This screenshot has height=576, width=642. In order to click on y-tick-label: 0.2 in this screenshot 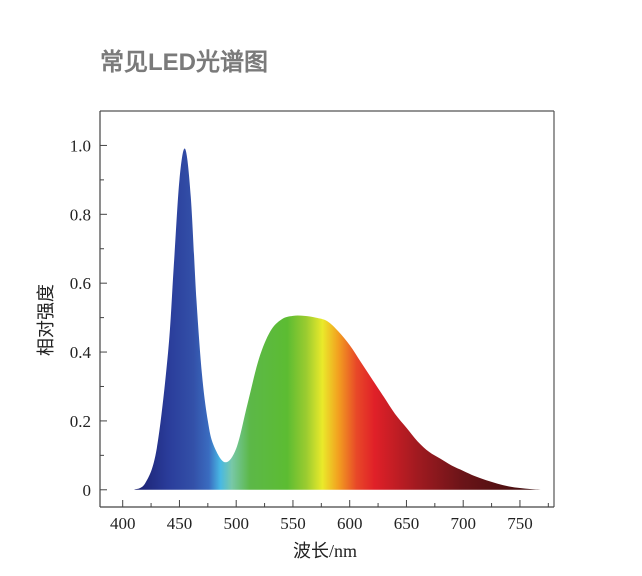, I will do `click(80, 421)`.